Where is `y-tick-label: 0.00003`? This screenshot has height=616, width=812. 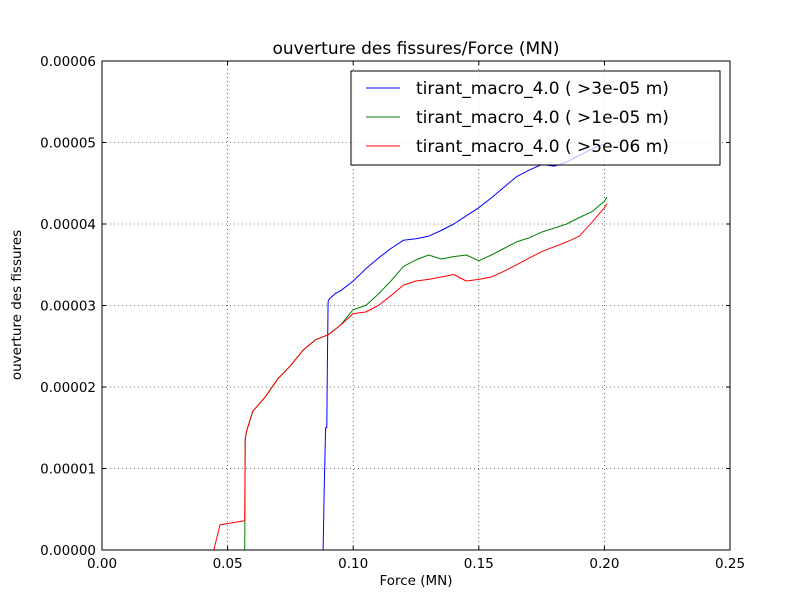
y-tick-label: 0.00003 is located at coordinates (68, 307).